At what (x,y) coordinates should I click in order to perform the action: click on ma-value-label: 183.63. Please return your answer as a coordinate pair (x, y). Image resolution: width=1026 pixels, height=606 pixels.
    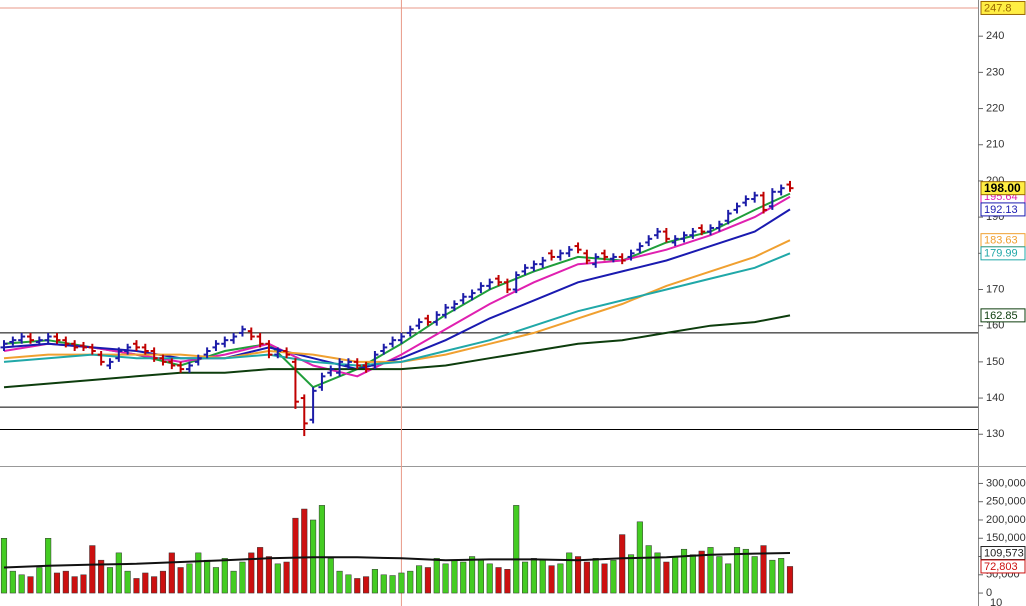
    Looking at the image, I should click on (1003, 240).